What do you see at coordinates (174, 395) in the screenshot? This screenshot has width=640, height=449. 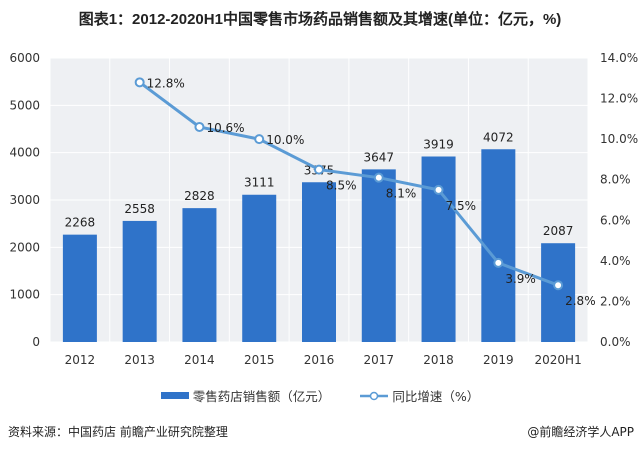 I see `bar-swatch-icon` at bounding box center [174, 395].